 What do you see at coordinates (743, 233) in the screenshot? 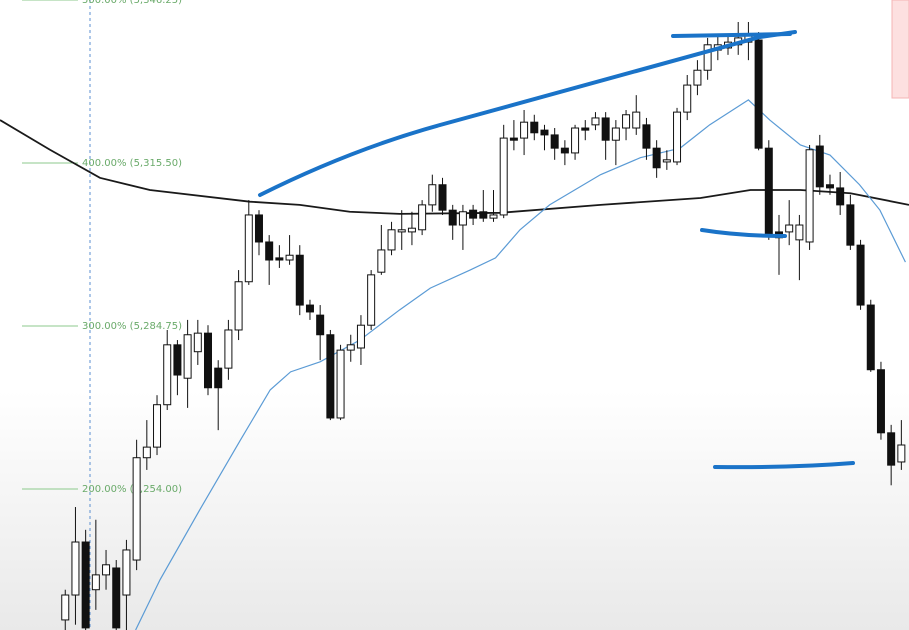
I see `support-line` at bounding box center [743, 233].